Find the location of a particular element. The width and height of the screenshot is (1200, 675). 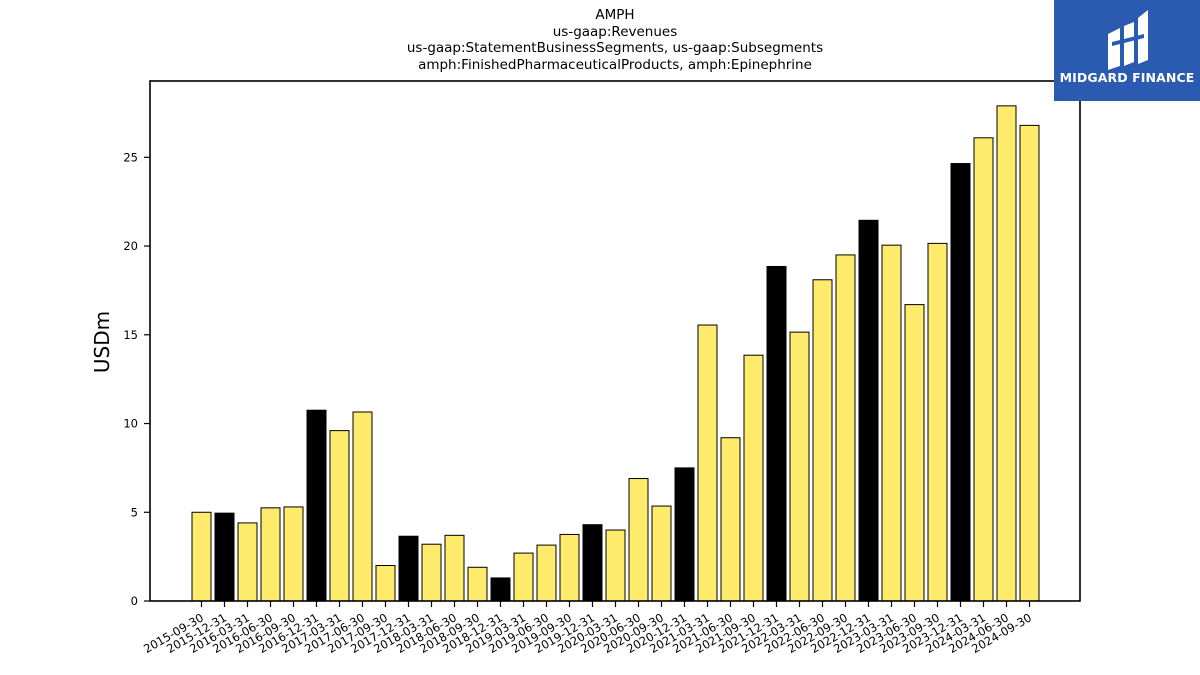

midgard-logo: MIDGARD FINANCE is located at coordinates (1127, 50).